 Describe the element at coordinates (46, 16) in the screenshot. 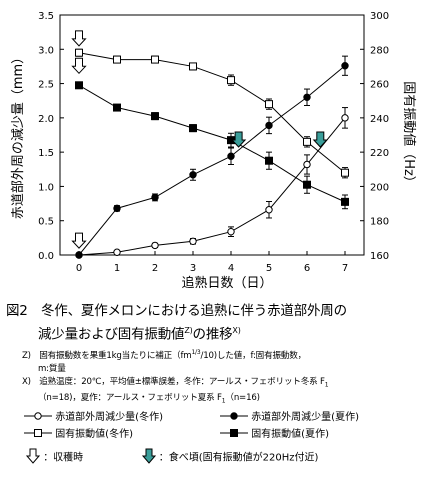

I see `y-left-tick-label: 3.5` at that location.